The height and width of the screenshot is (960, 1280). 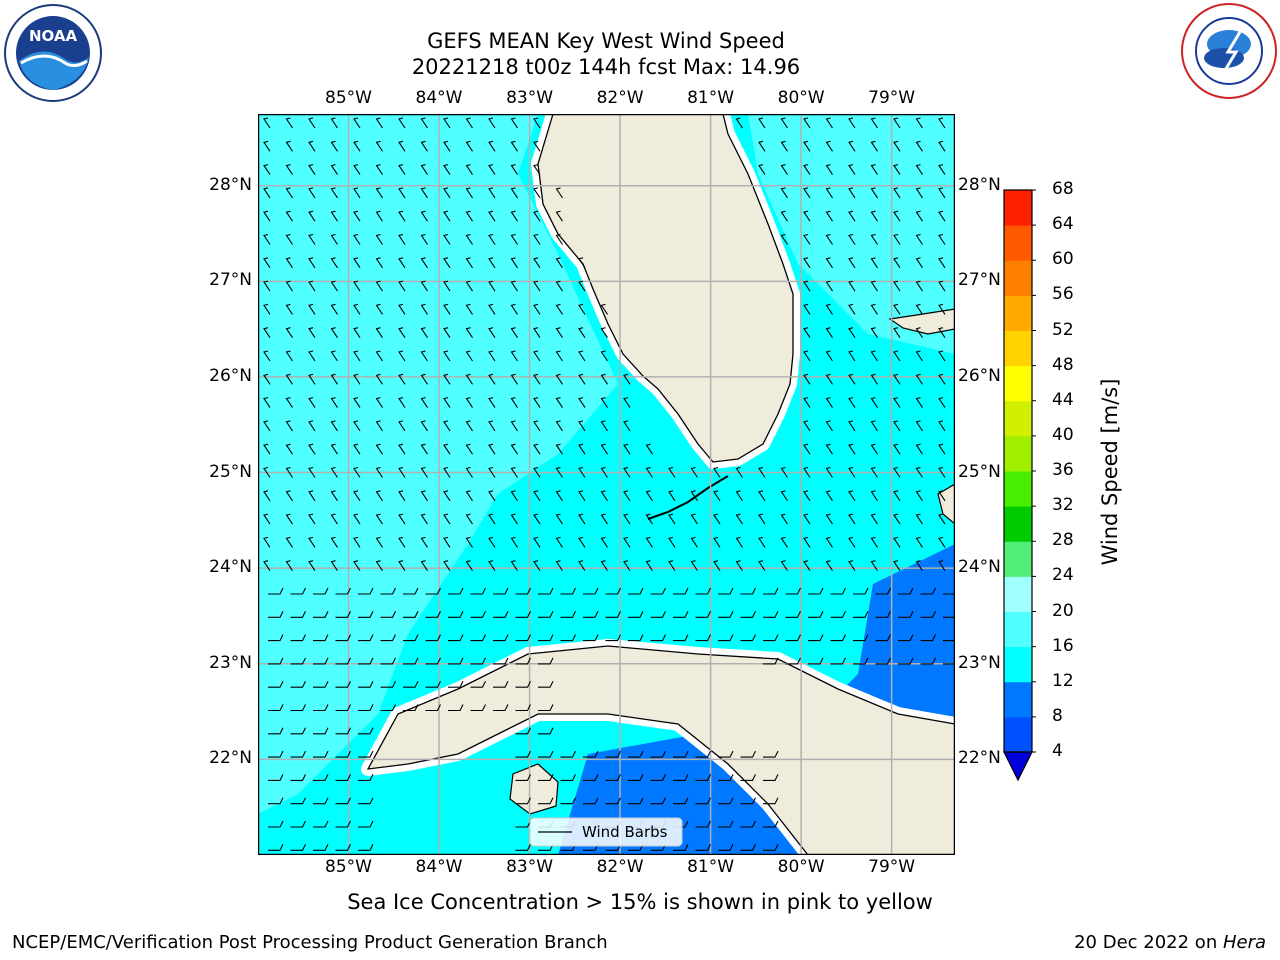 What do you see at coordinates (1063, 259) in the screenshot?
I see `colorbar-tick-label: 60` at bounding box center [1063, 259].